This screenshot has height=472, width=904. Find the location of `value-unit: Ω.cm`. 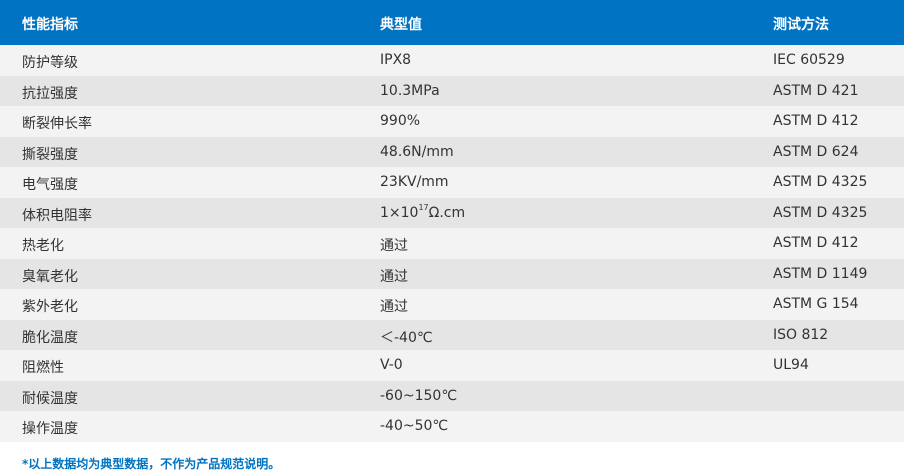

value-unit: Ω.cm is located at coordinates (447, 212).